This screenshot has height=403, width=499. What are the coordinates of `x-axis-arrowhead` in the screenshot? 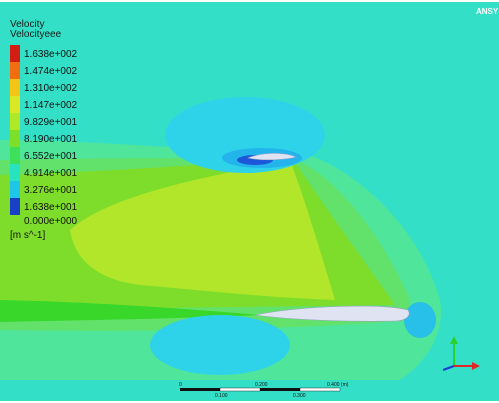 It's located at (476, 366).